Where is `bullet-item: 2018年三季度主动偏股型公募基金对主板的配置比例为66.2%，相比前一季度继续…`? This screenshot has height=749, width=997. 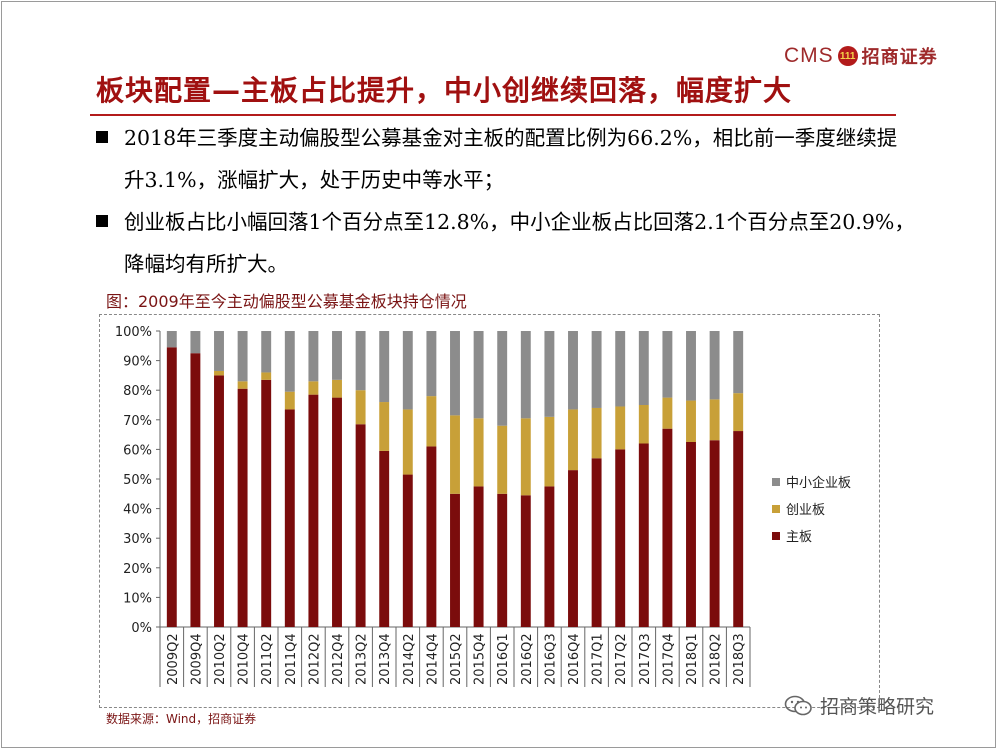 bullet-item: 2018年三季度主动偏股型公募基金对主板的配置比例为66.2%，相比前一季度继续… is located at coordinates (506, 159).